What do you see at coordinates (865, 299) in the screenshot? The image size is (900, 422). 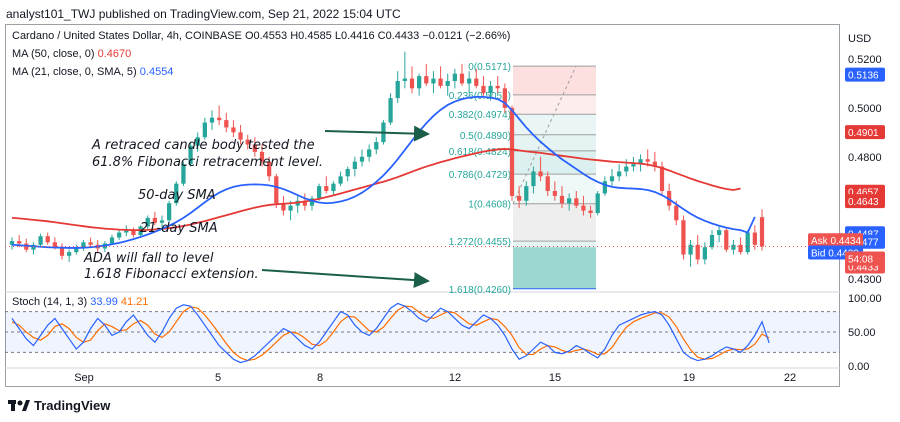 I see `stoch-axis-tick: 100.00` at bounding box center [865, 299].